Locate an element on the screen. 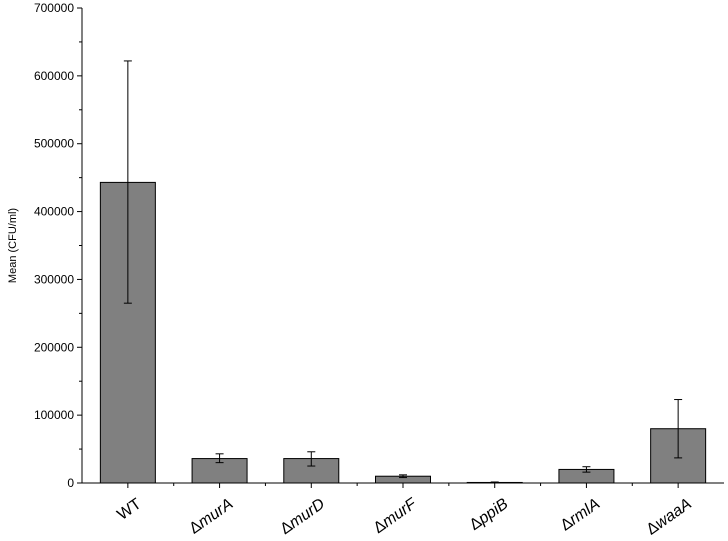 The height and width of the screenshot is (541, 728). y-tick-label: 700000 is located at coordinates (54, 8).